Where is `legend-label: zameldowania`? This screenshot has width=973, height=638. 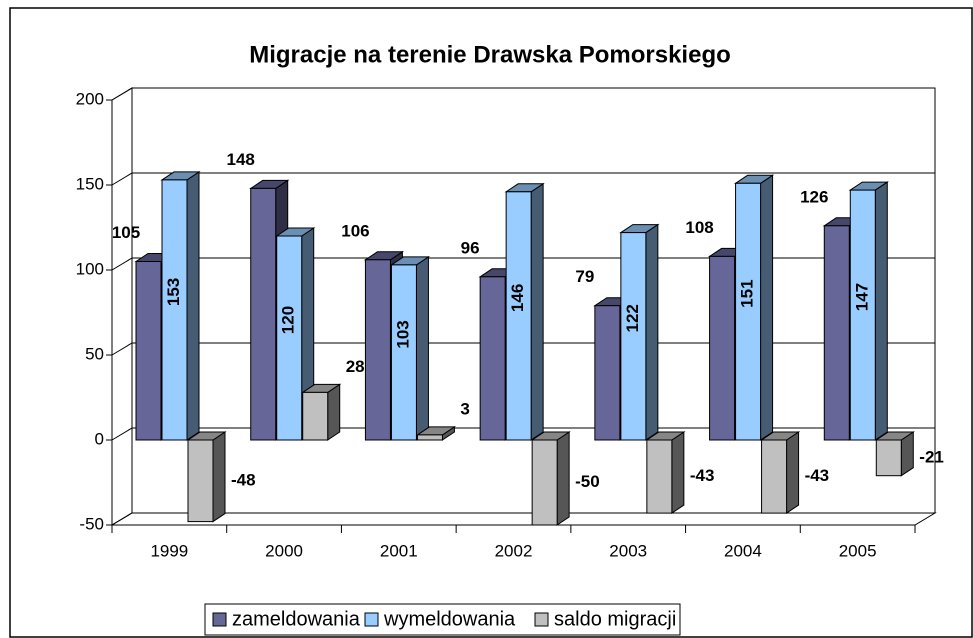
legend-label: zameldowania is located at coordinates (296, 619).